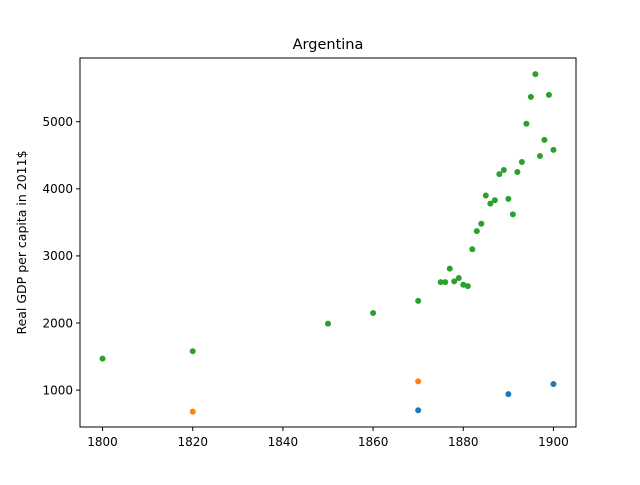 The width and height of the screenshot is (640, 485). Describe the element at coordinates (57, 390) in the screenshot. I see `y-tick-label: 1000` at that location.